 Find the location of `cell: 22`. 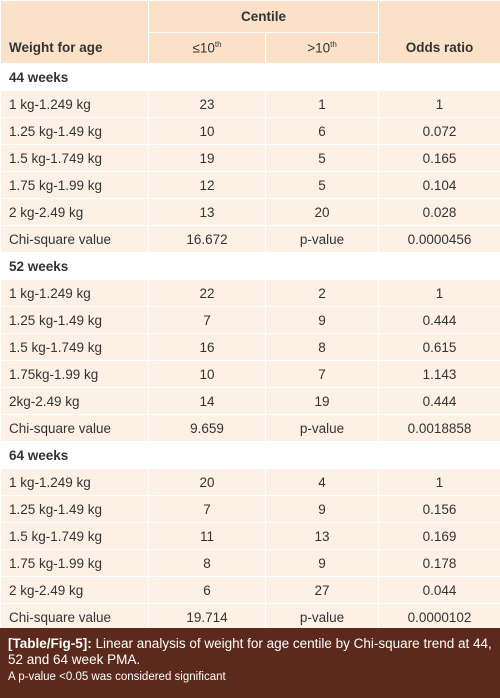

cell: 22 is located at coordinates (207, 293).